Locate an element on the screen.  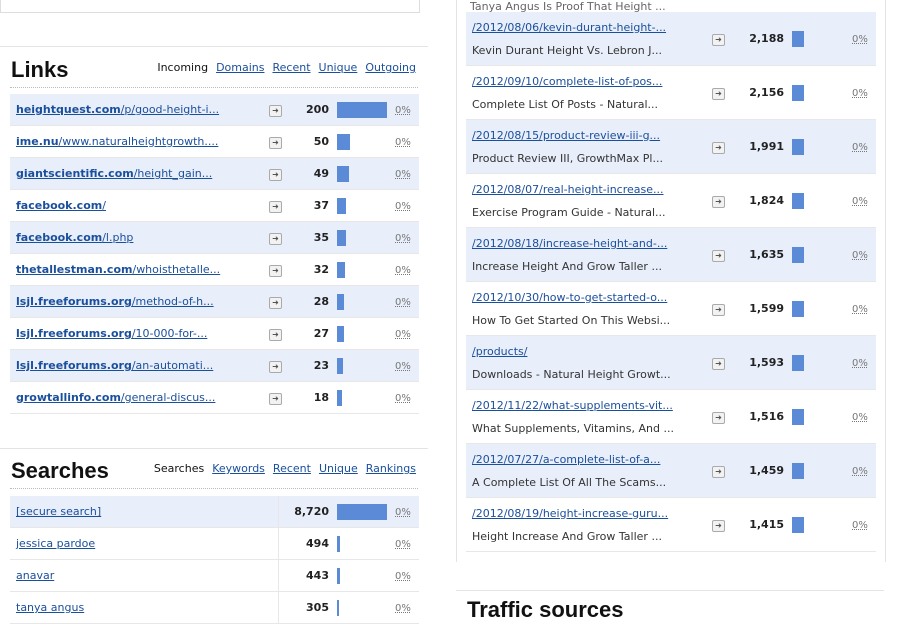
links-tab-outgoing: Outgoing is located at coordinates (390, 67).